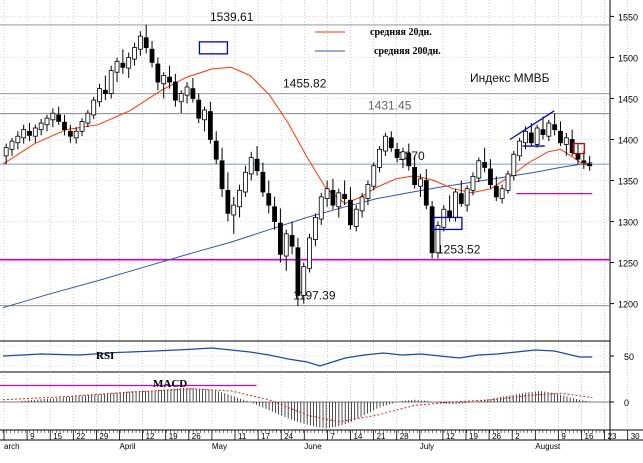 The height and width of the screenshot is (463, 643). Describe the element at coordinates (378, 42) in the screenshot. I see `legend: средняя 20дн. средняя 200дн.` at that location.